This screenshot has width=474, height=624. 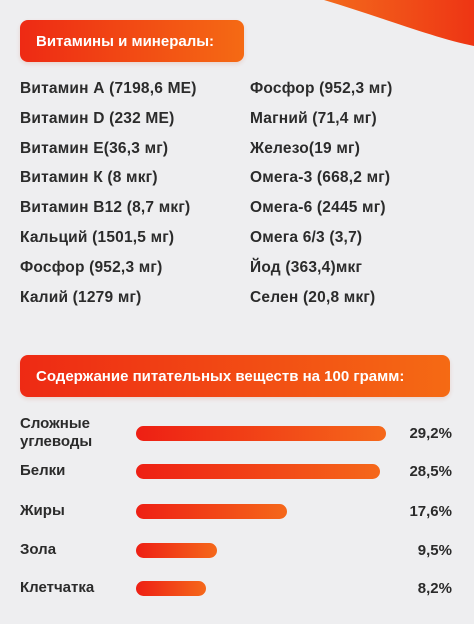 I want to click on nutrient-row: Жиры 17,6%, so click(x=236, y=511).